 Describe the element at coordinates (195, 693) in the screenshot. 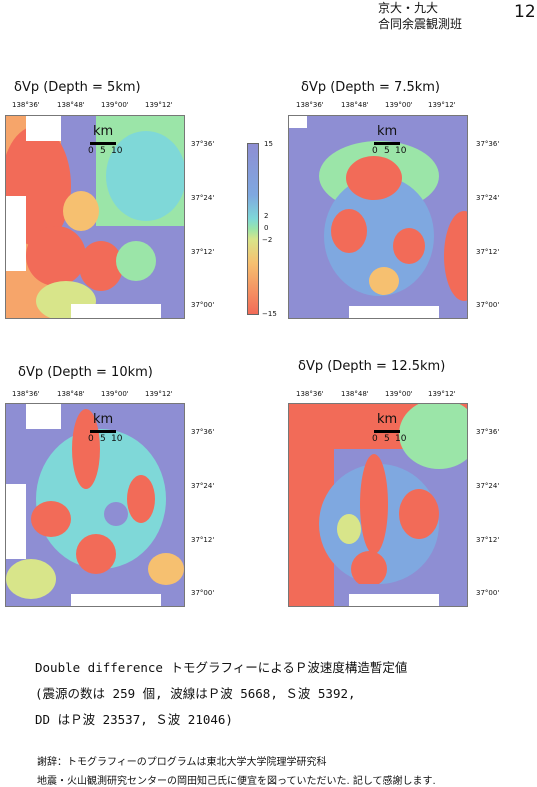

I see `caption-line-2: (震源の数は 259 個, 波線はＰ波 5668, Ｓ波 5392,` at that location.